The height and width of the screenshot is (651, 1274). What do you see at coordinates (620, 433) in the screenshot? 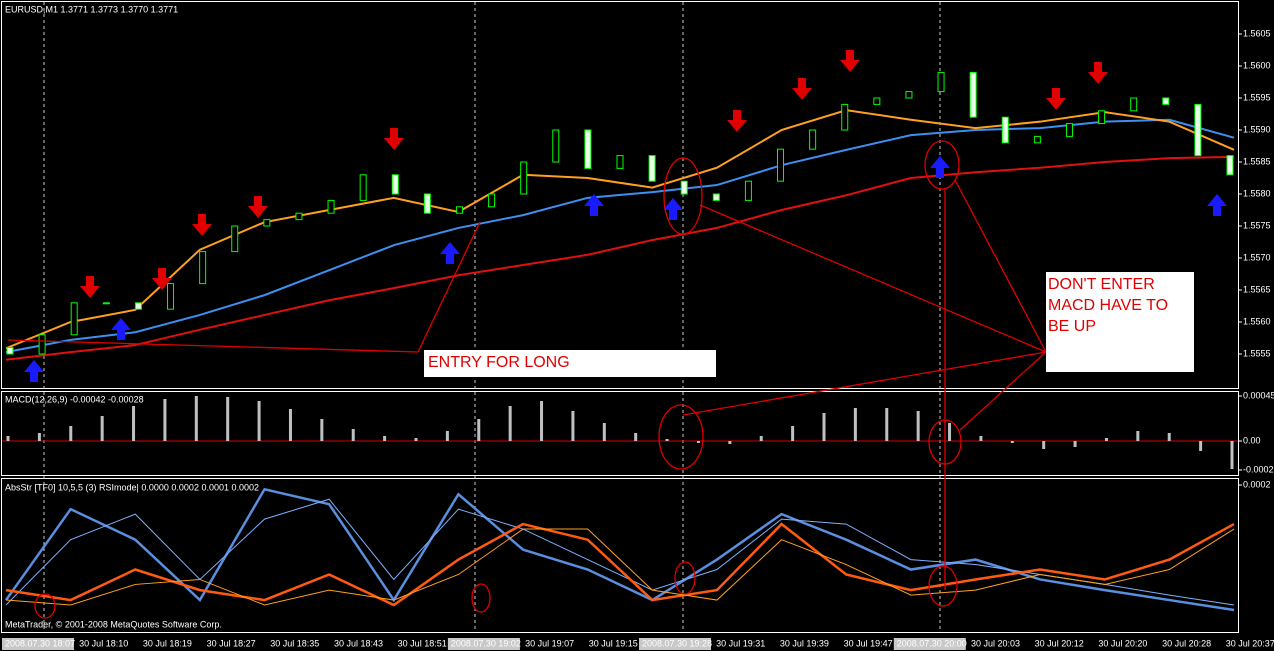
I see `macd-panel` at bounding box center [620, 433].